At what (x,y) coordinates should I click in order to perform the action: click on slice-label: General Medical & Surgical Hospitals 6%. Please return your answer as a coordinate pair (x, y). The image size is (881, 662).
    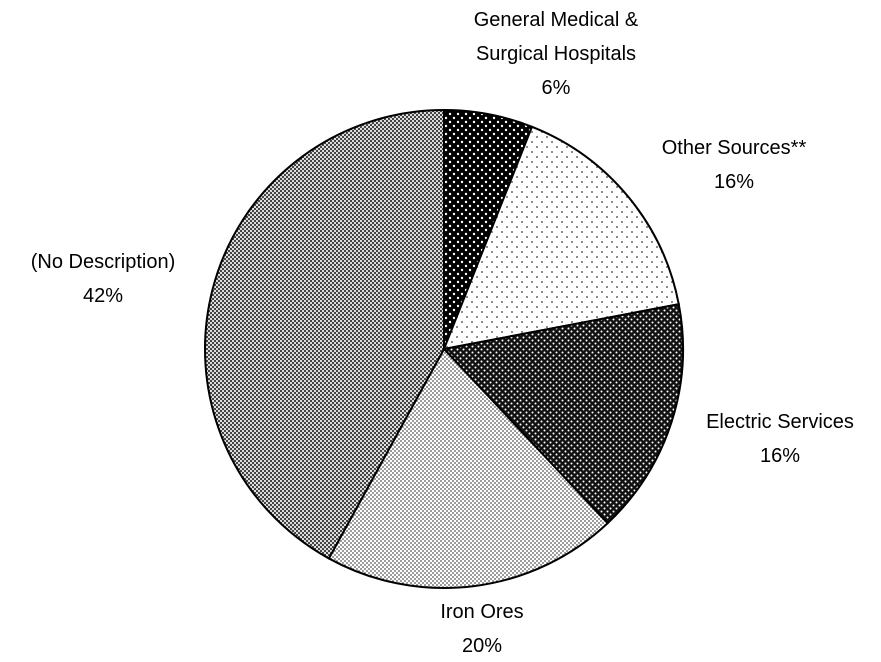
    Looking at the image, I should click on (556, 54).